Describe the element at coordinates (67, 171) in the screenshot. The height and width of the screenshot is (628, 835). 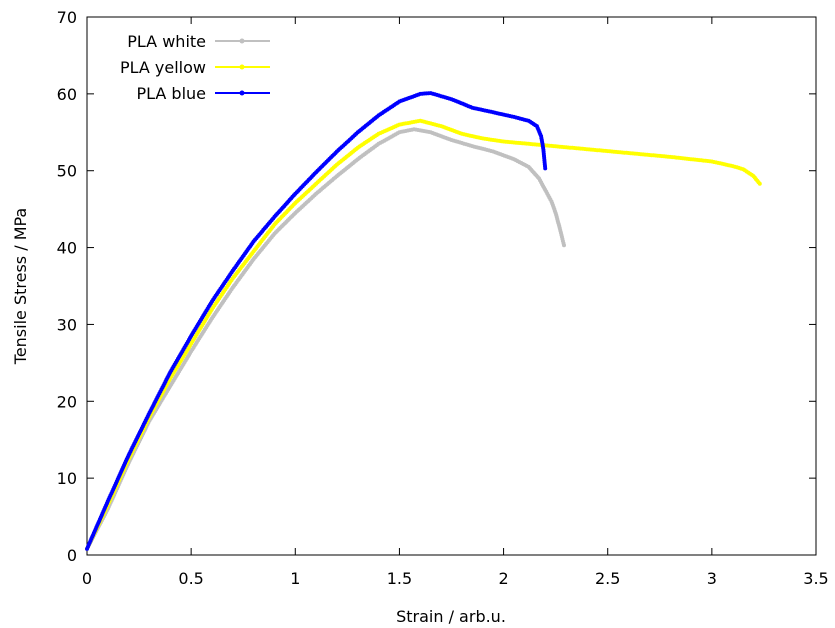
I see `y-tick-label: 50` at that location.